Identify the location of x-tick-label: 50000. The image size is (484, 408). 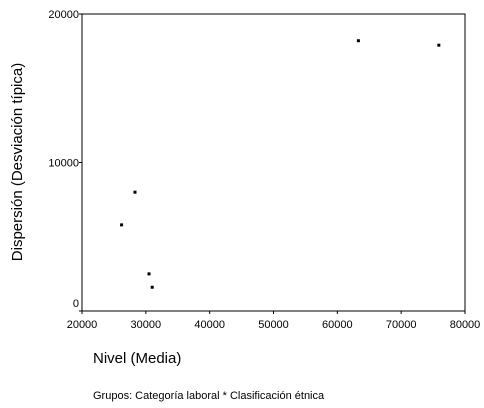
(273, 325).